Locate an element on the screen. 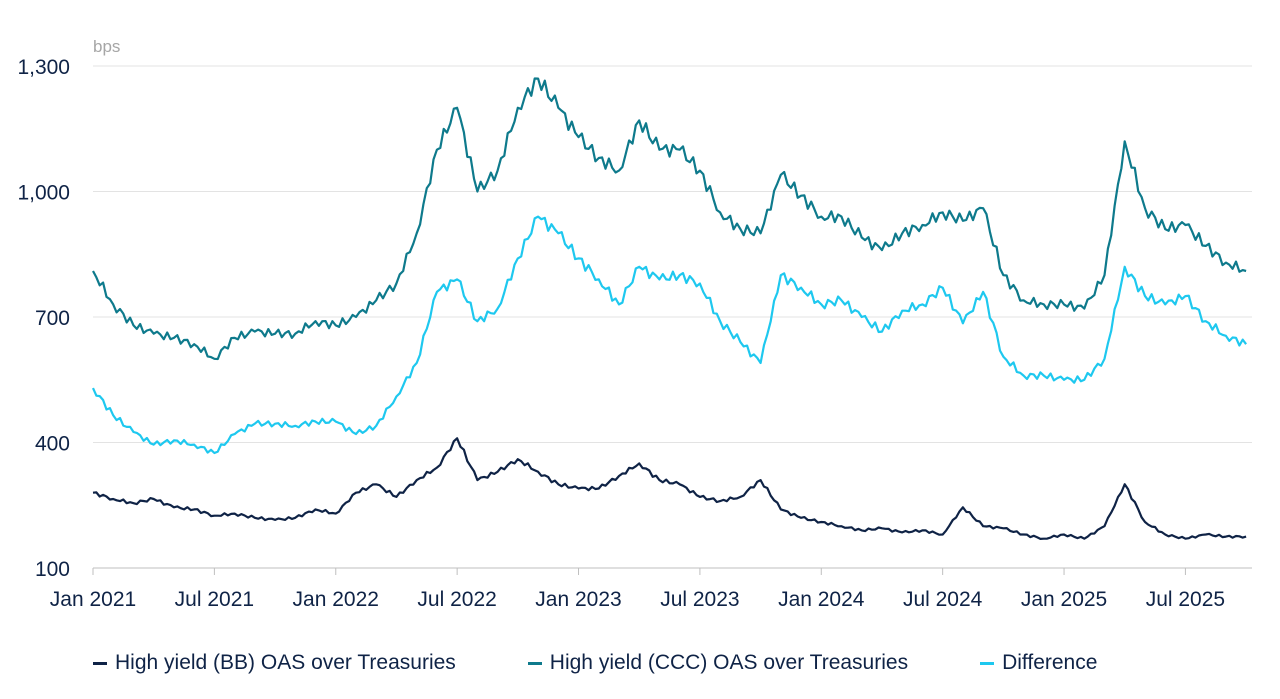 The image size is (1280, 699). y-axis-unit-label: bps is located at coordinates (106, 46).